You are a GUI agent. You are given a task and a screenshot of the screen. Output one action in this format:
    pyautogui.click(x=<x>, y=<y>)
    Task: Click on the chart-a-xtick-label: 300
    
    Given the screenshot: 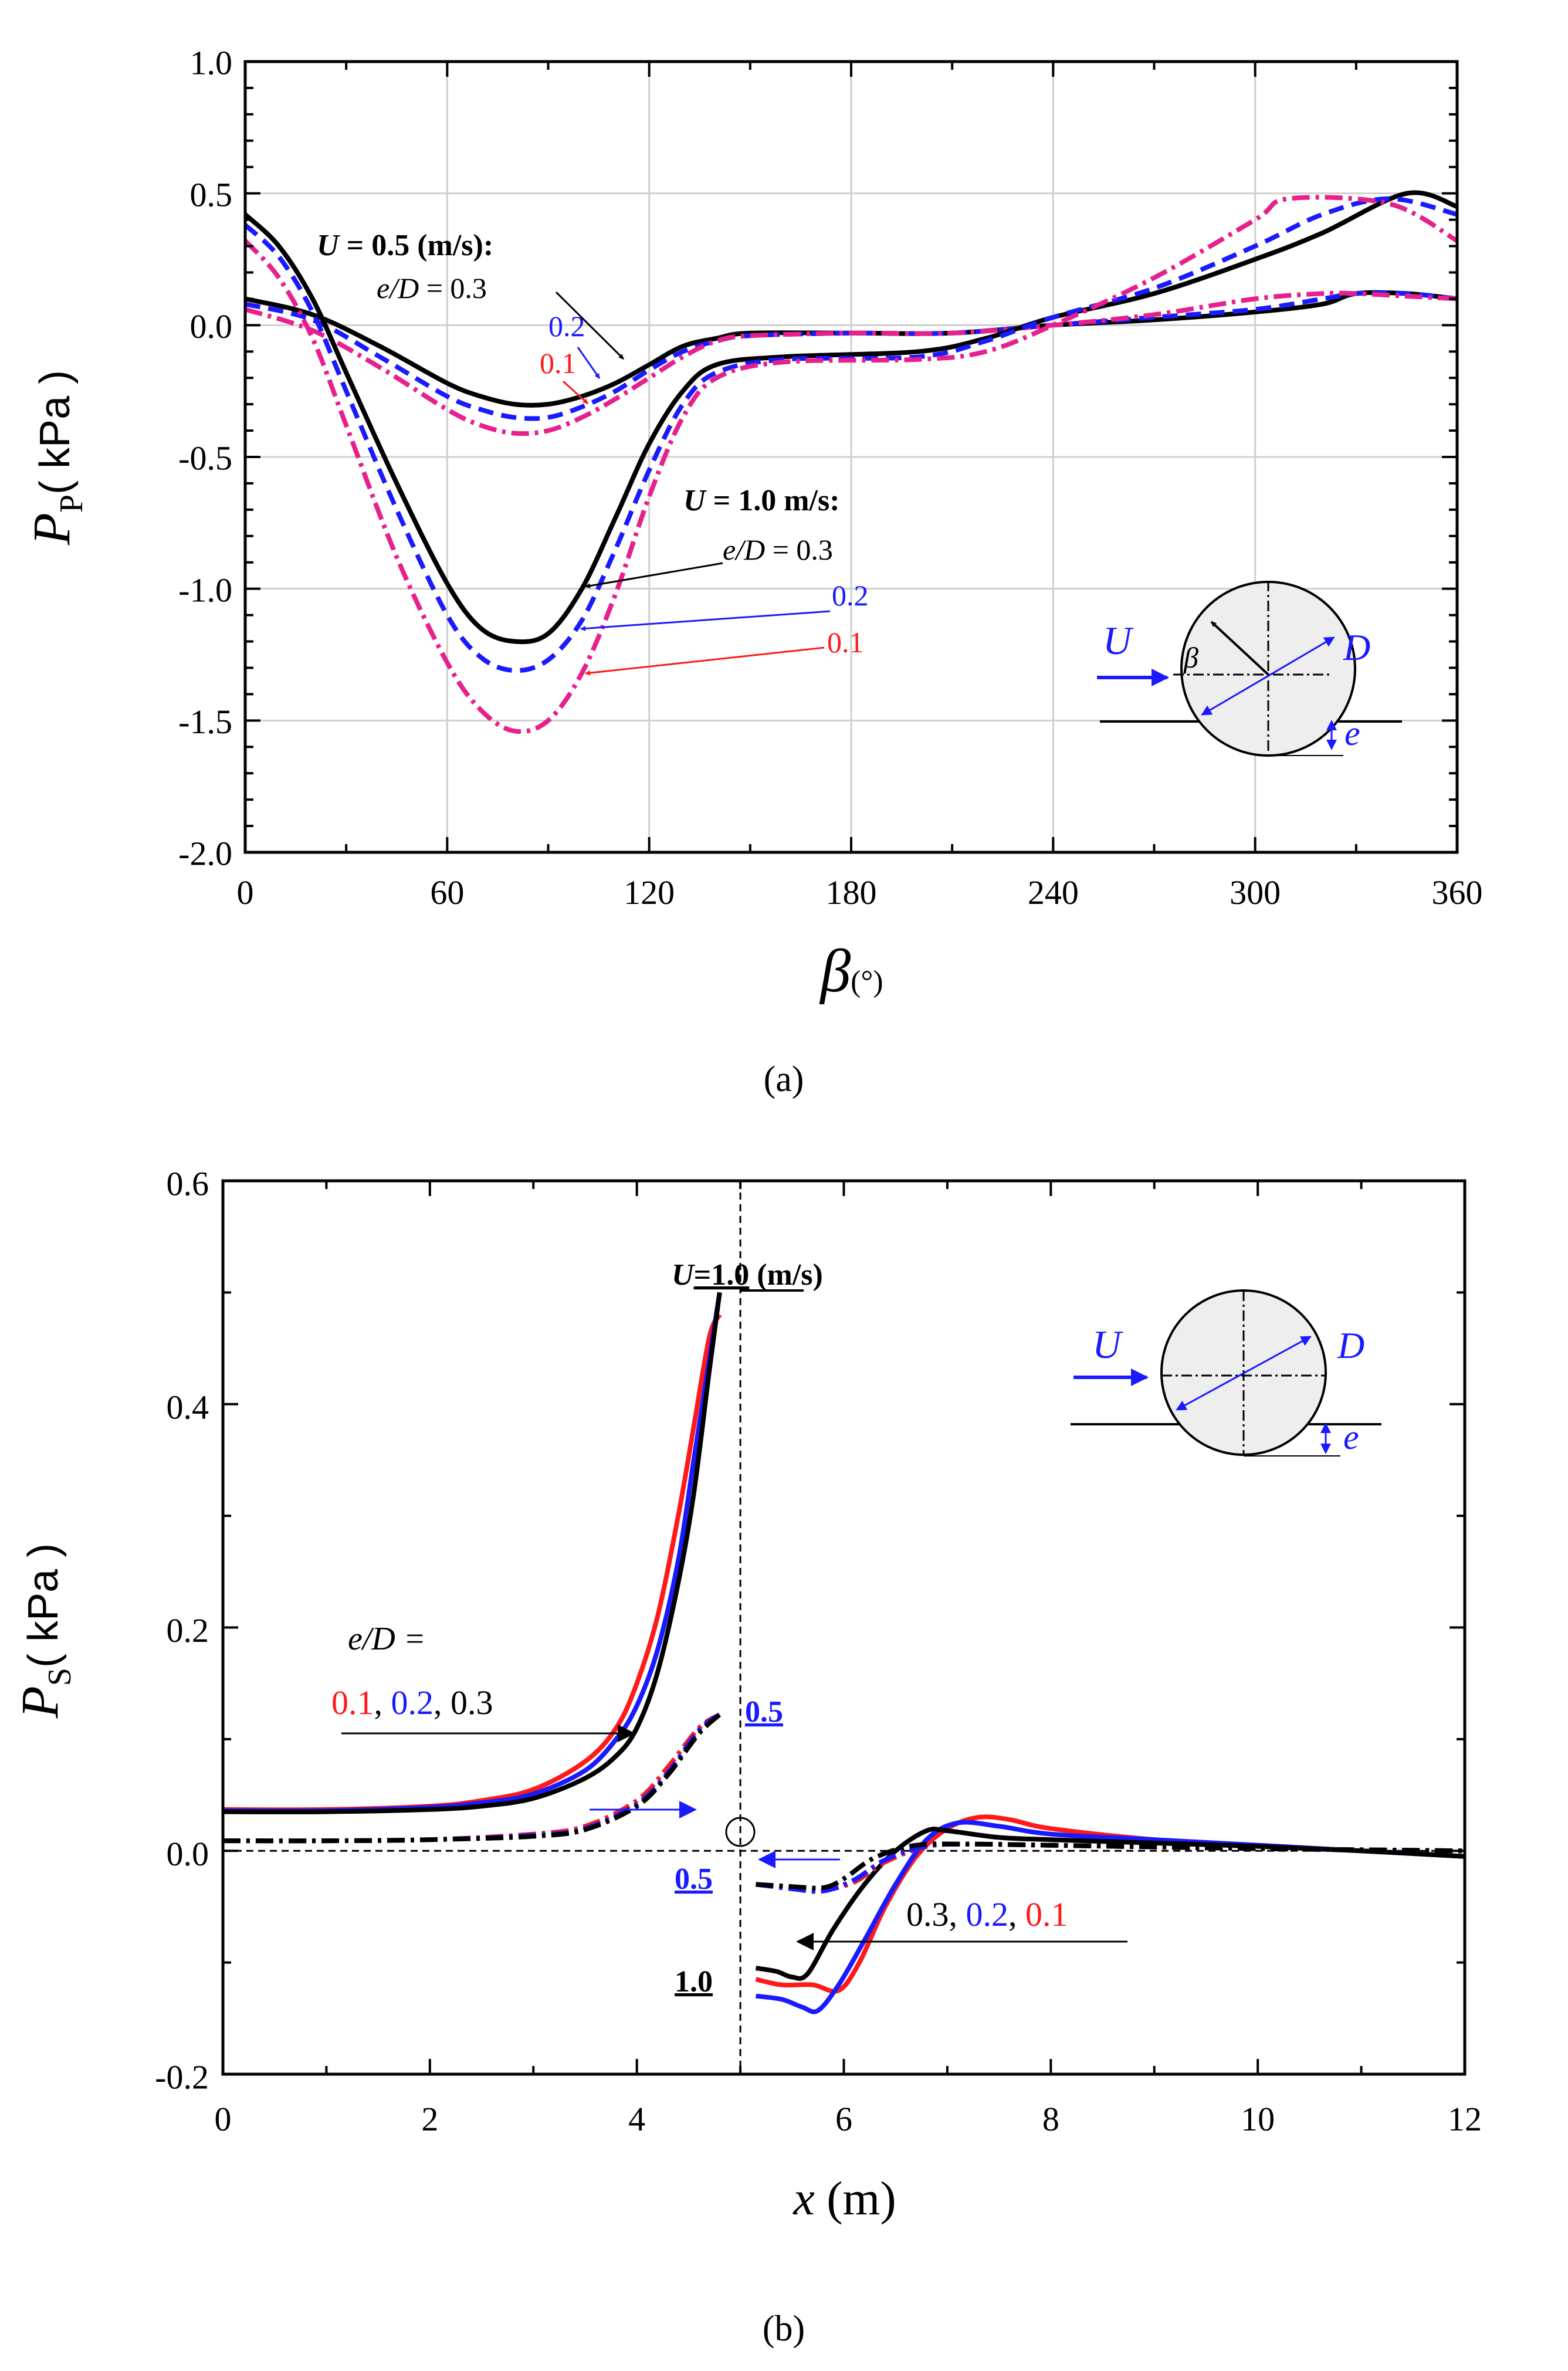 What is the action you would take?
    pyautogui.click(x=1255, y=893)
    